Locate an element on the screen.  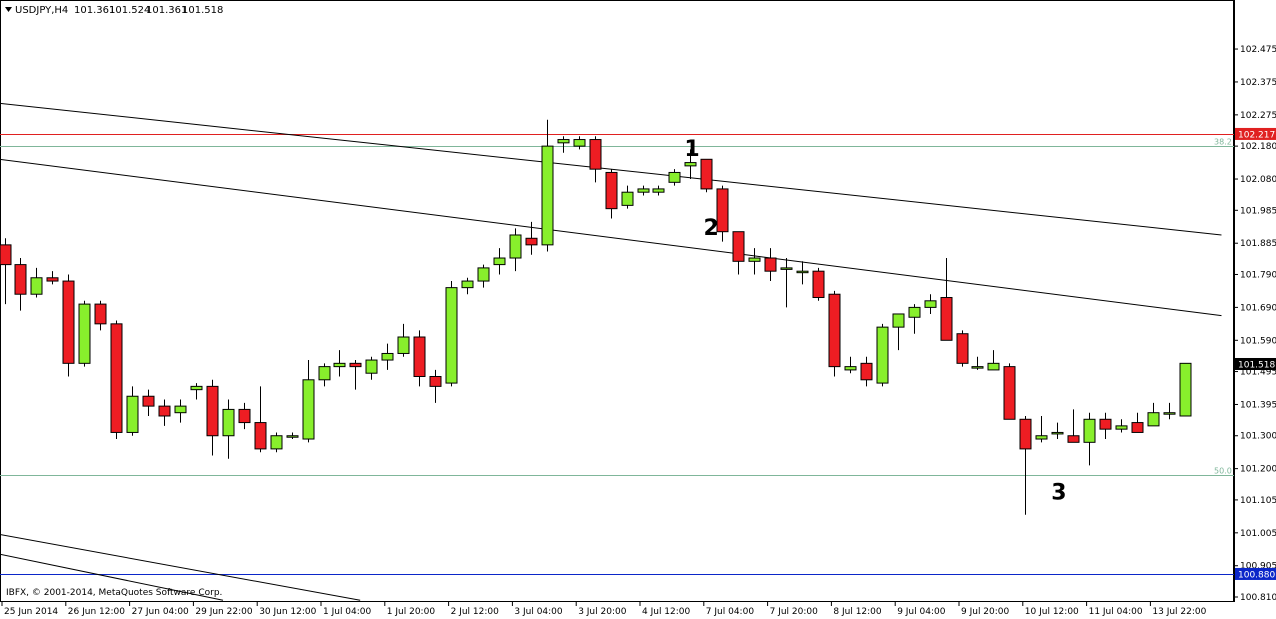
bid-price-tag-box is located at coordinates (1255, 363).